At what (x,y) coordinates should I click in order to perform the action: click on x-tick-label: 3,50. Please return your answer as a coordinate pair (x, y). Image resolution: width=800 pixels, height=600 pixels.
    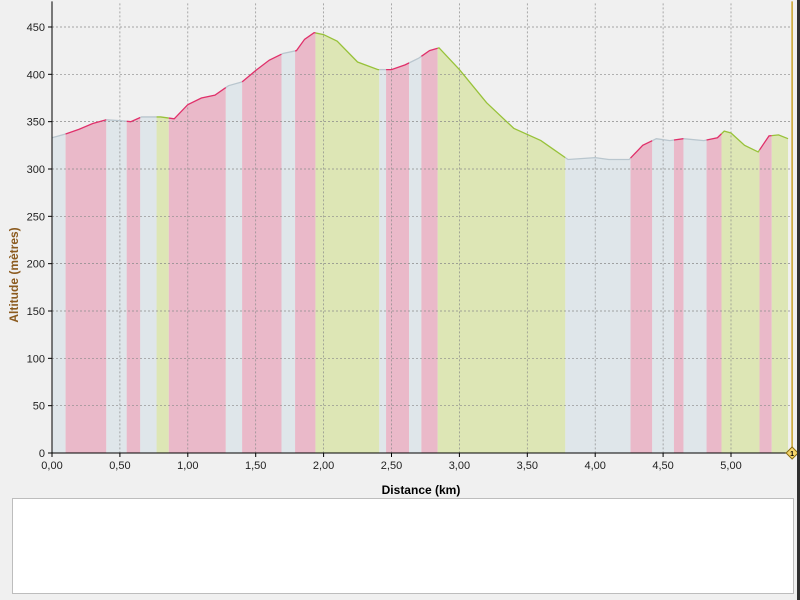
    Looking at the image, I should click on (527, 466).